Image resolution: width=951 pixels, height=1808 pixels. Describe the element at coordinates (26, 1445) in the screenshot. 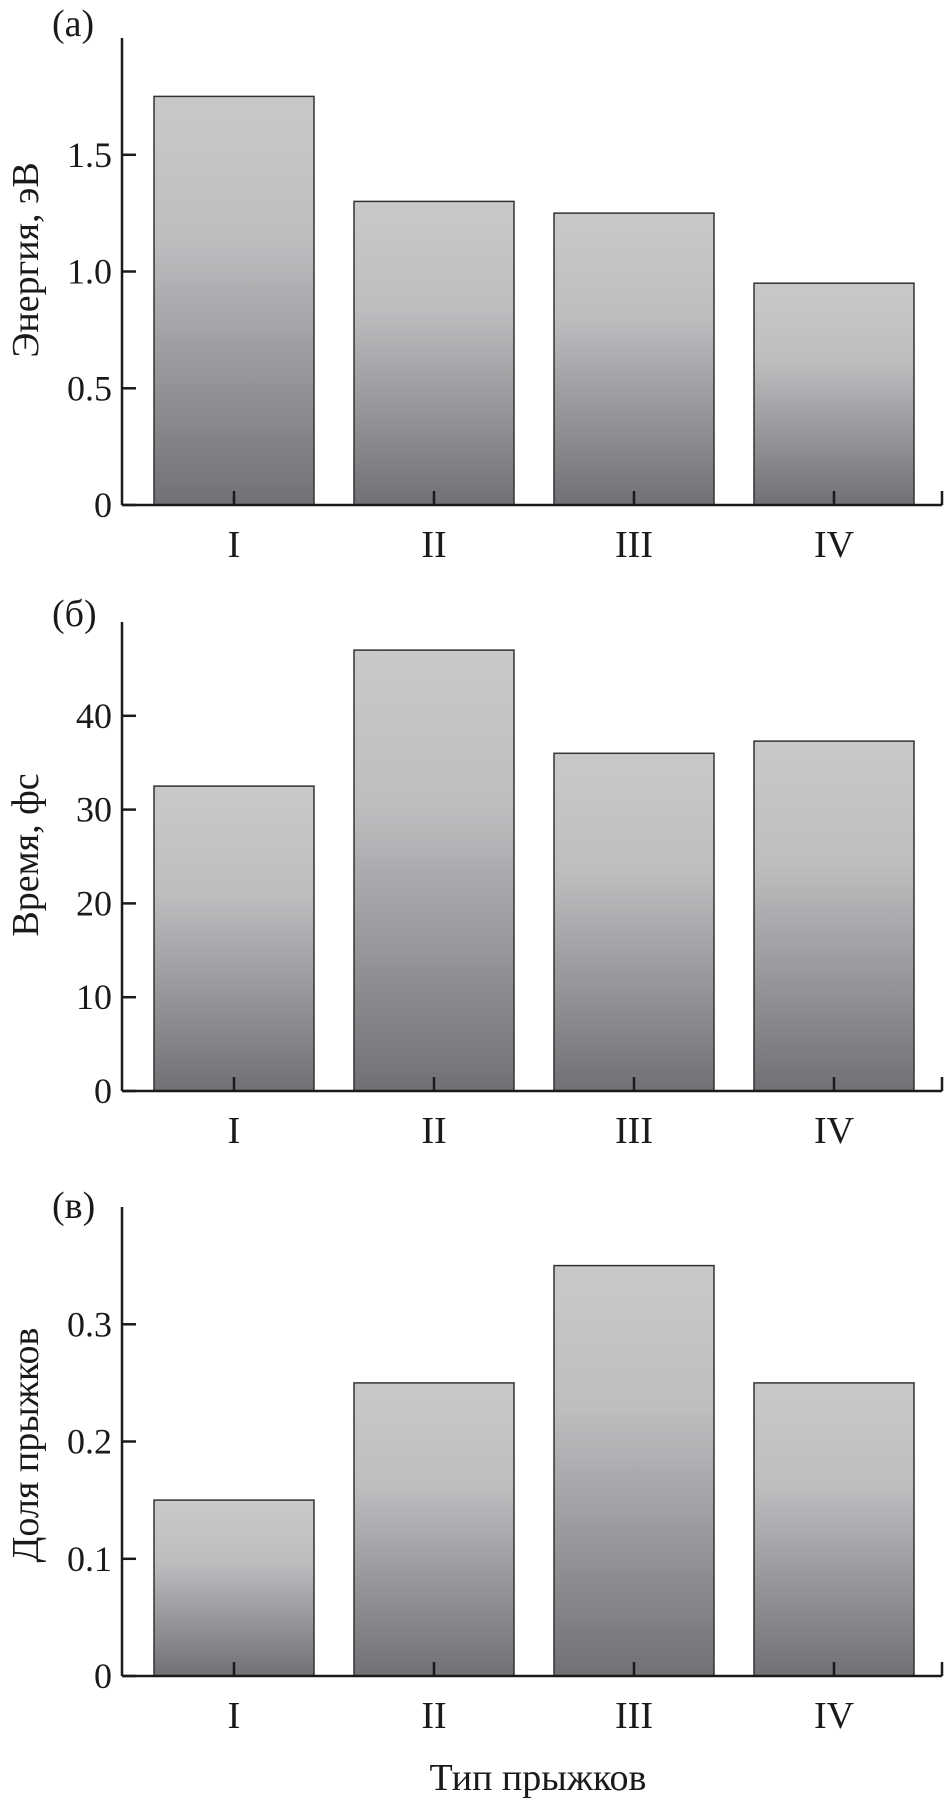

I see `y-axis-title-c: Доля прыжков` at that location.